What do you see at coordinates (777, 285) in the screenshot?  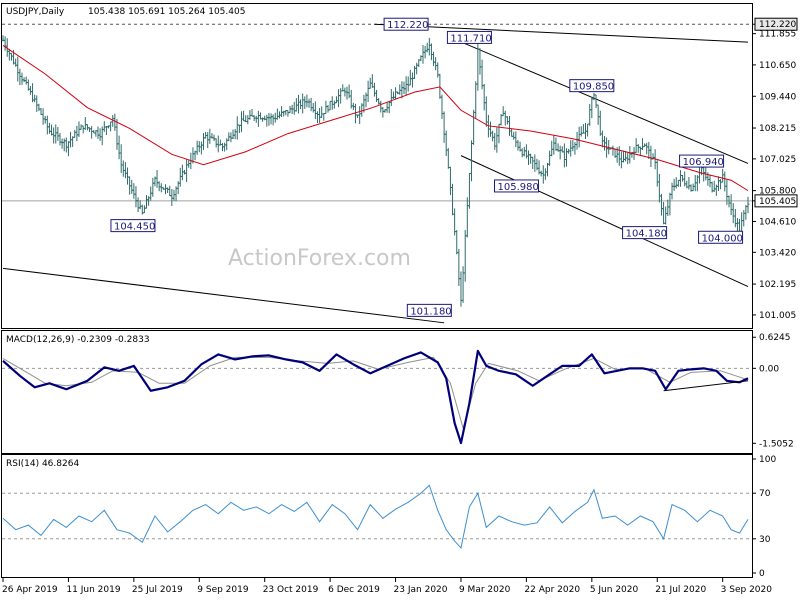 I see `price-tick-label: 102.195` at bounding box center [777, 285].